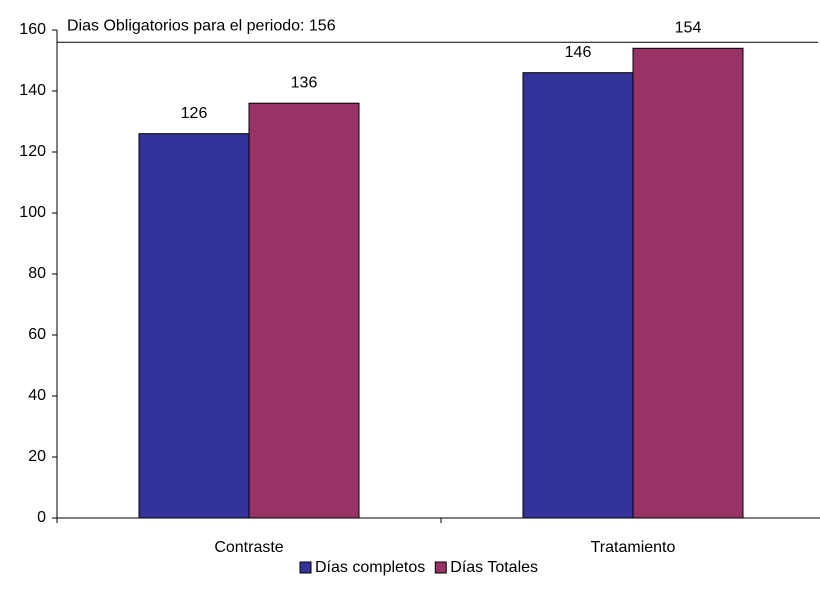 Image resolution: width=820 pixels, height=606 pixels. I want to click on y-tick-label: 20, so click(37, 456).